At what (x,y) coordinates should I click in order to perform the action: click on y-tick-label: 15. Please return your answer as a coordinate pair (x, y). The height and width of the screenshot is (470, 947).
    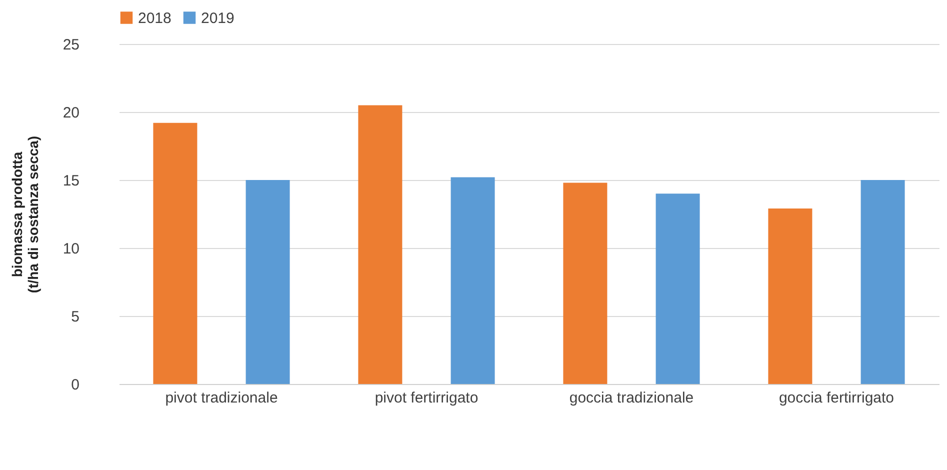
    Looking at the image, I should click on (71, 181).